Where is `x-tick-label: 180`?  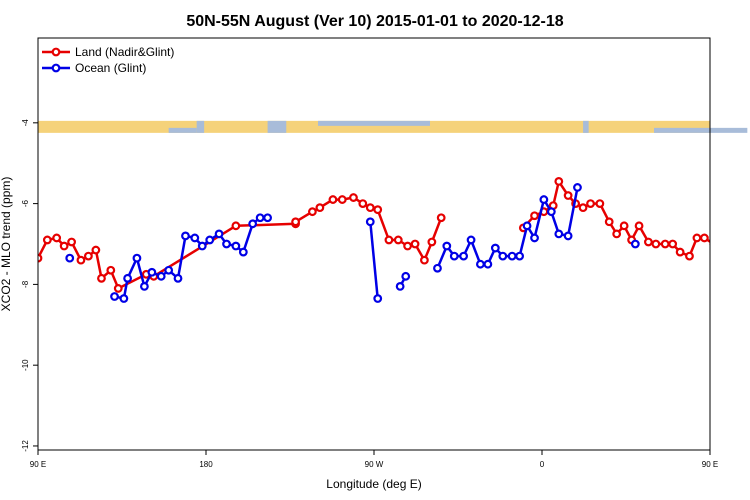 x-tick-label: 180 is located at coordinates (206, 464).